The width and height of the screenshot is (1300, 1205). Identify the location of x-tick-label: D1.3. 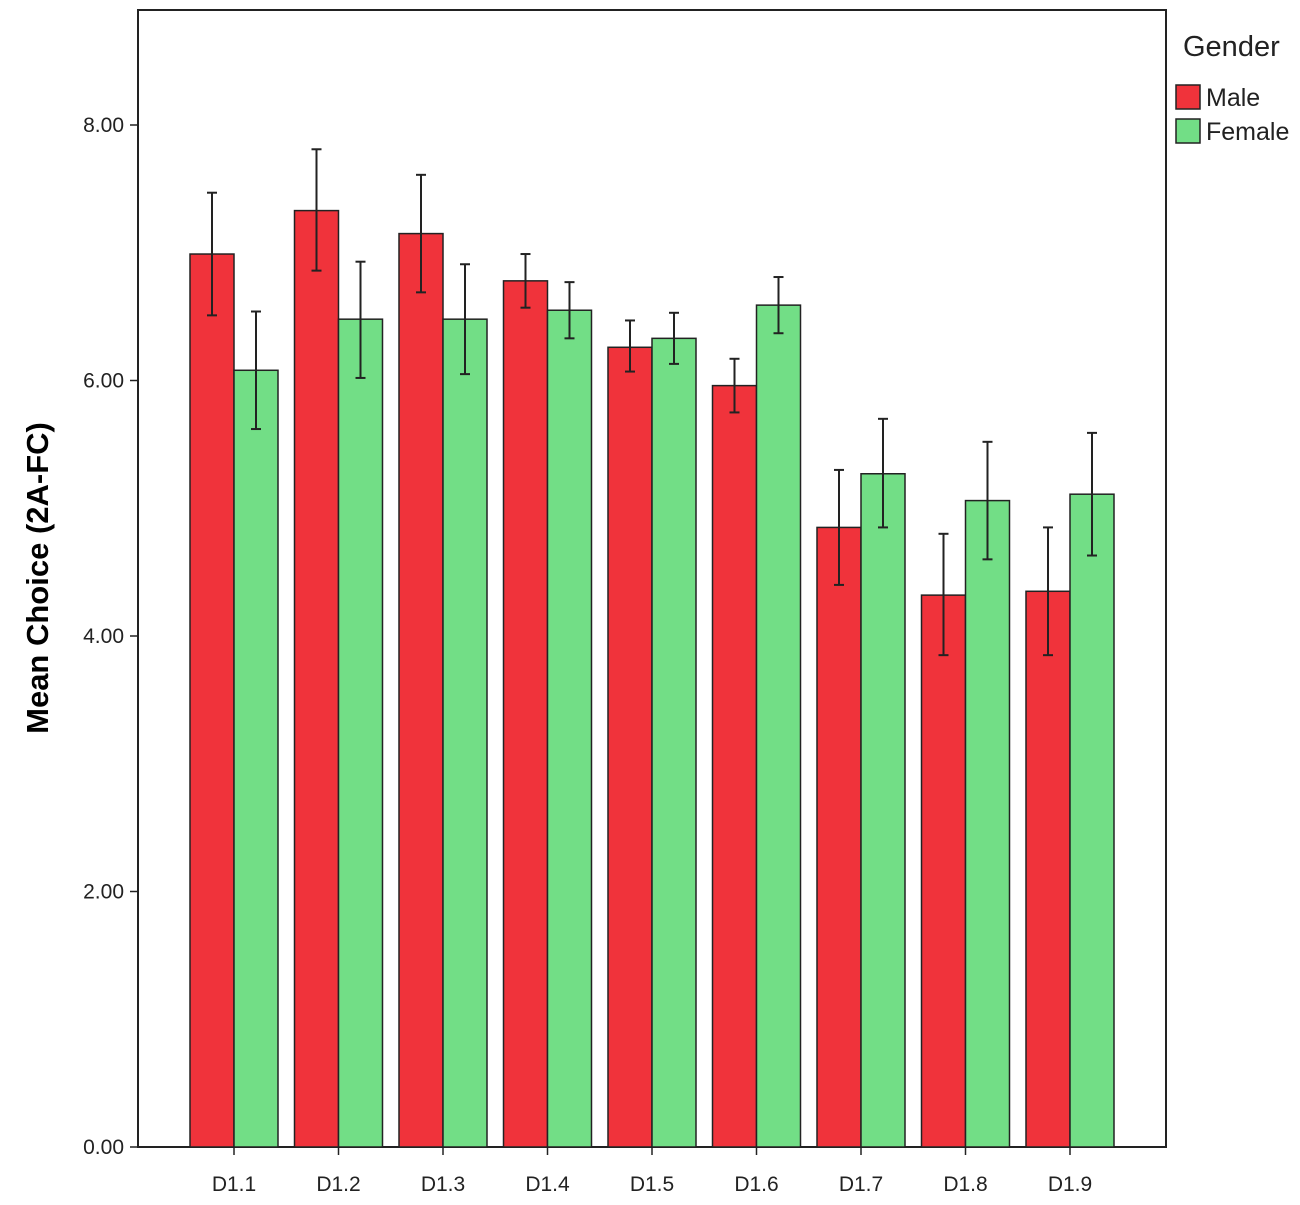
(443, 1184).